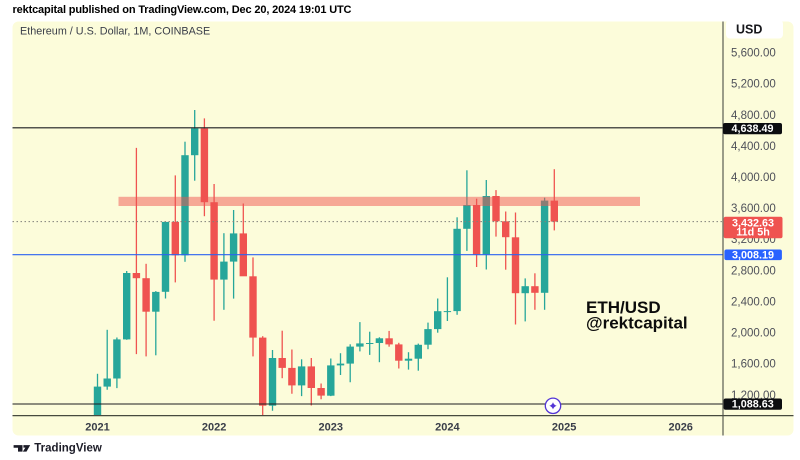 This screenshot has height=460, width=800. Describe the element at coordinates (753, 334) in the screenshot. I see `svg-text: 2,000.00` at that location.